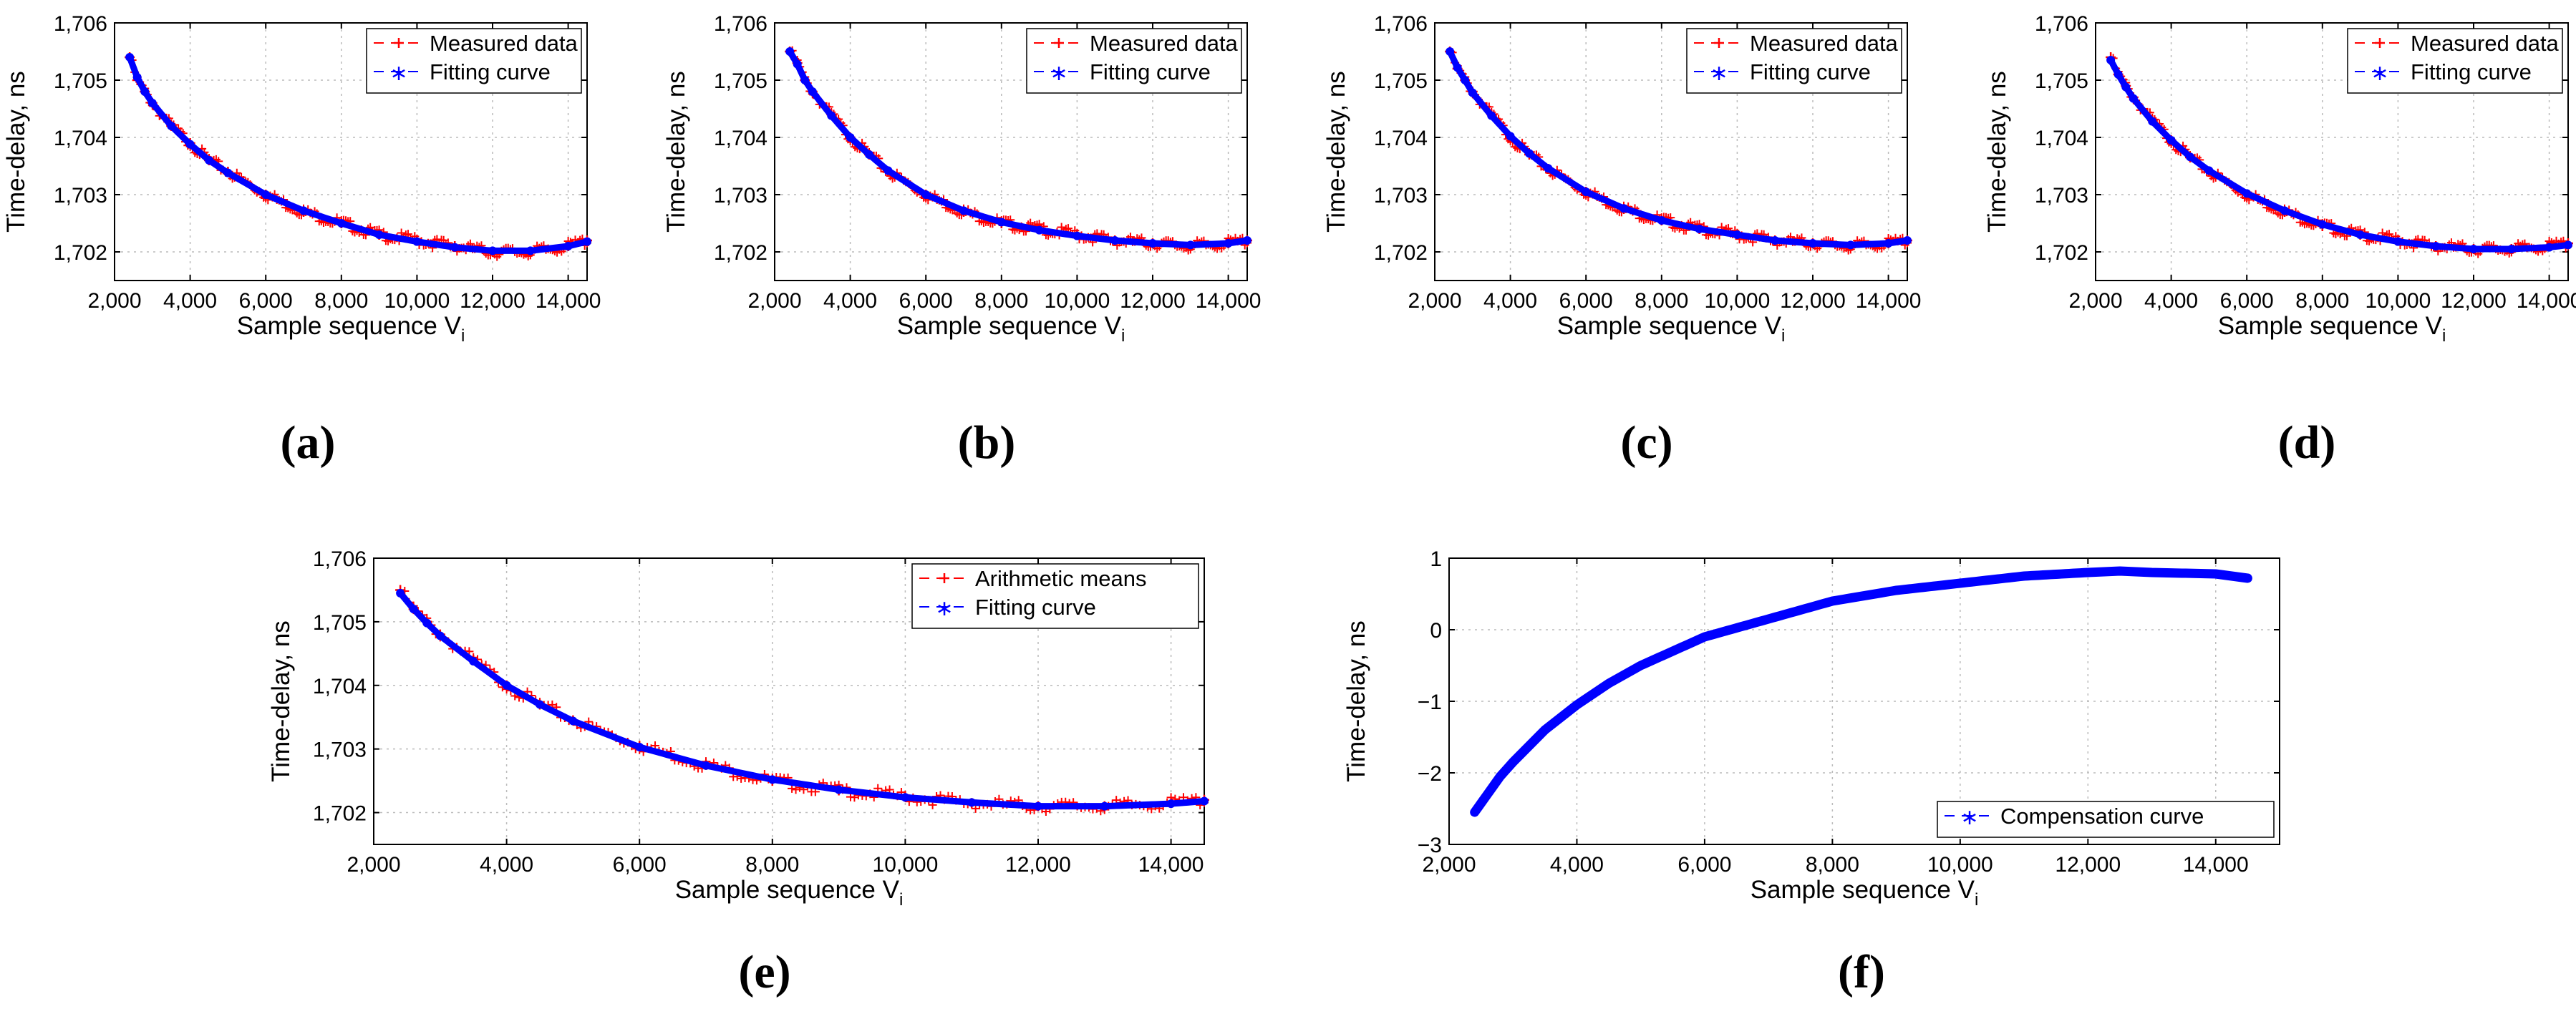 The width and height of the screenshot is (2576, 1009). What do you see at coordinates (2102, 816) in the screenshot?
I see `legend-entry: Compensation curve` at bounding box center [2102, 816].